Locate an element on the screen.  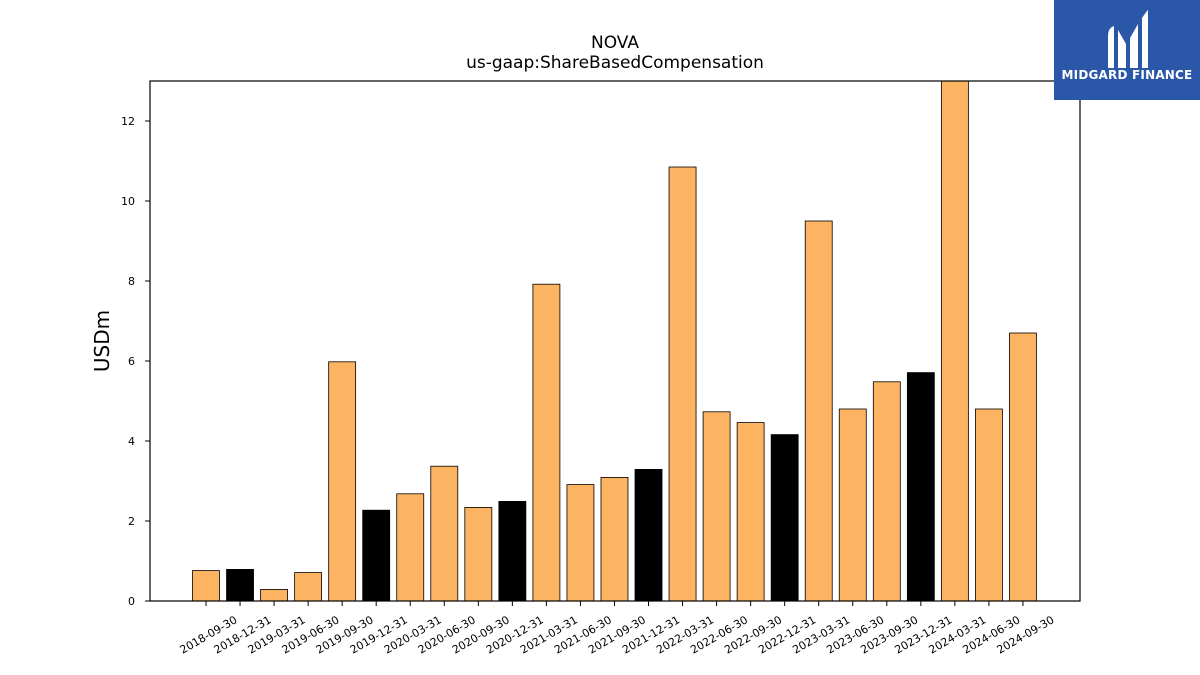
midgard-finance-logo: MIDGARD FINANCE is located at coordinates (1127, 50).